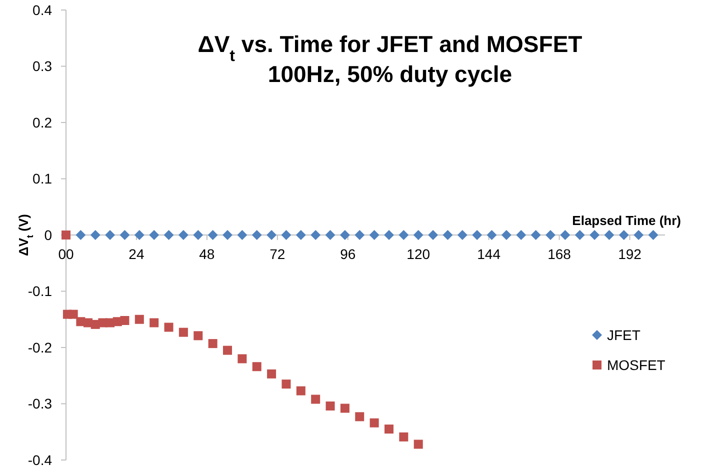 This screenshot has width=706, height=473. What do you see at coordinates (418, 254) in the screenshot?
I see `x-tick-label: 120` at bounding box center [418, 254].